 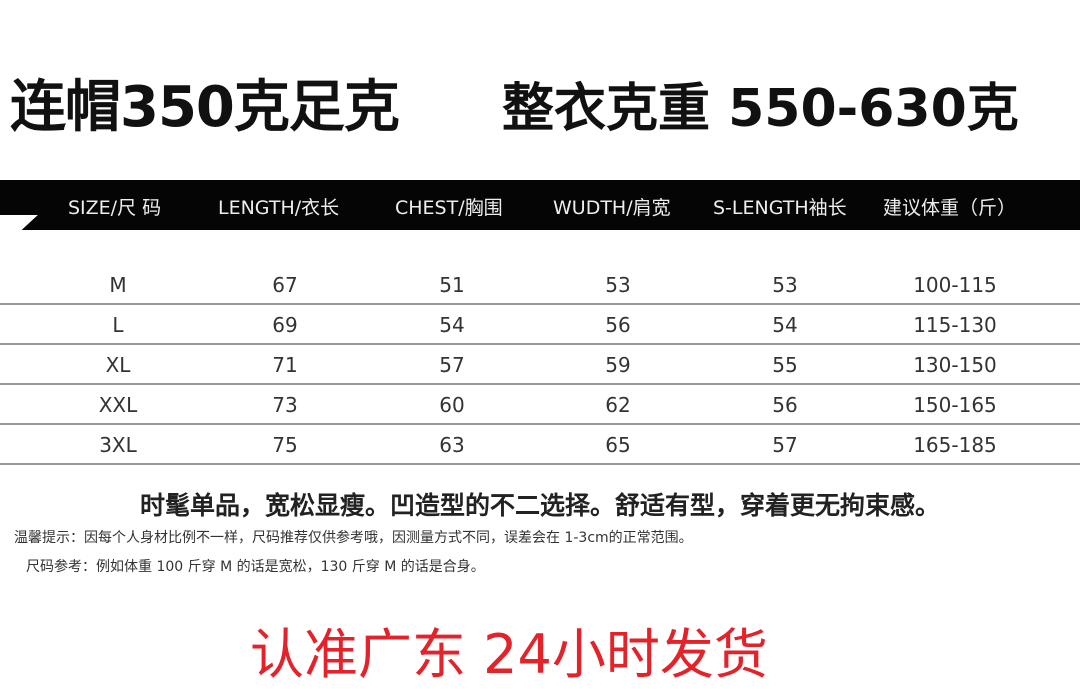 I want to click on table-row: 3XL 75 63 65 57 165-185, so click(x=540, y=444).